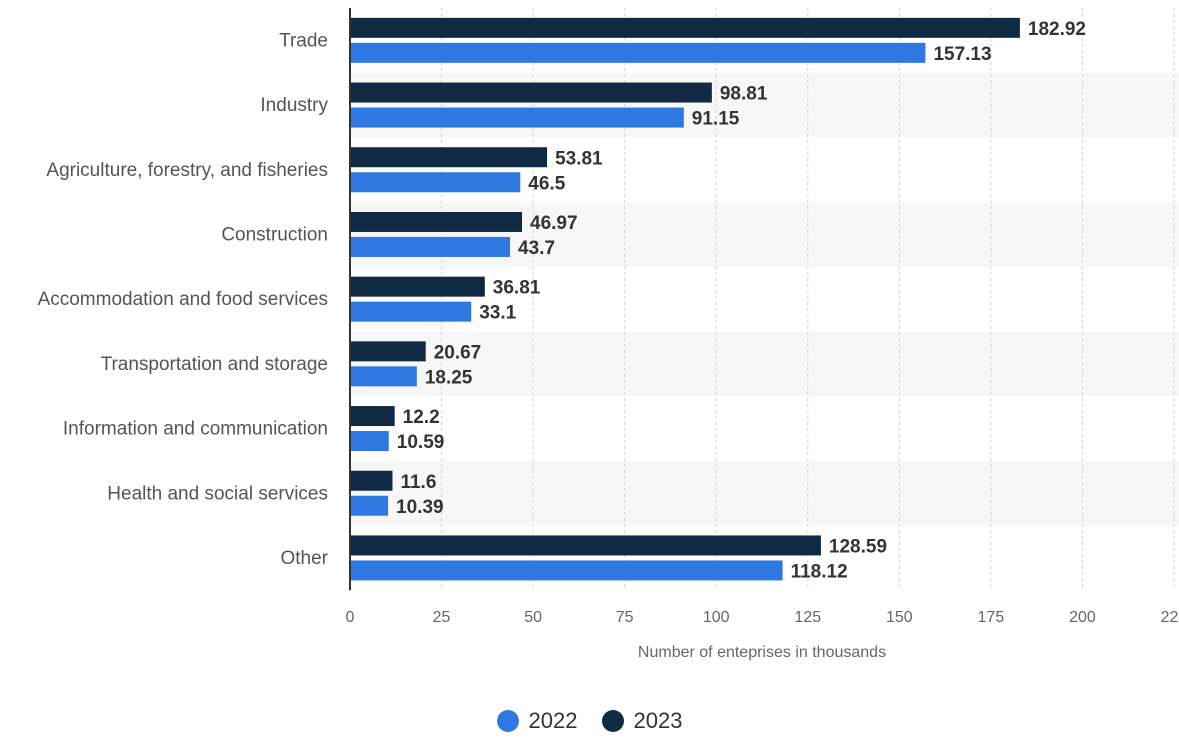 The image size is (1179, 740). What do you see at coordinates (442, 617) in the screenshot?
I see `x-tick-label: 25` at bounding box center [442, 617].